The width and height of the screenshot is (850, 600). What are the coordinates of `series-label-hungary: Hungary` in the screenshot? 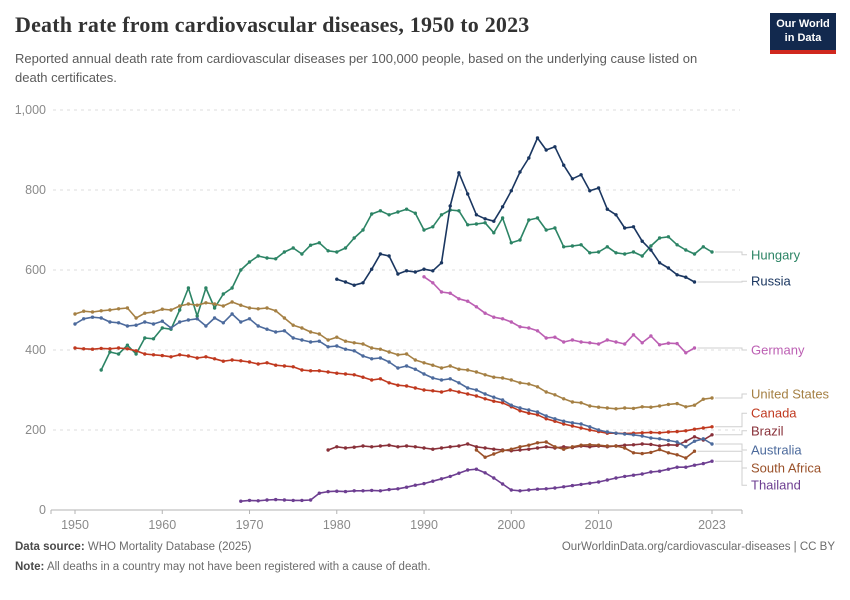 It's located at (776, 254).